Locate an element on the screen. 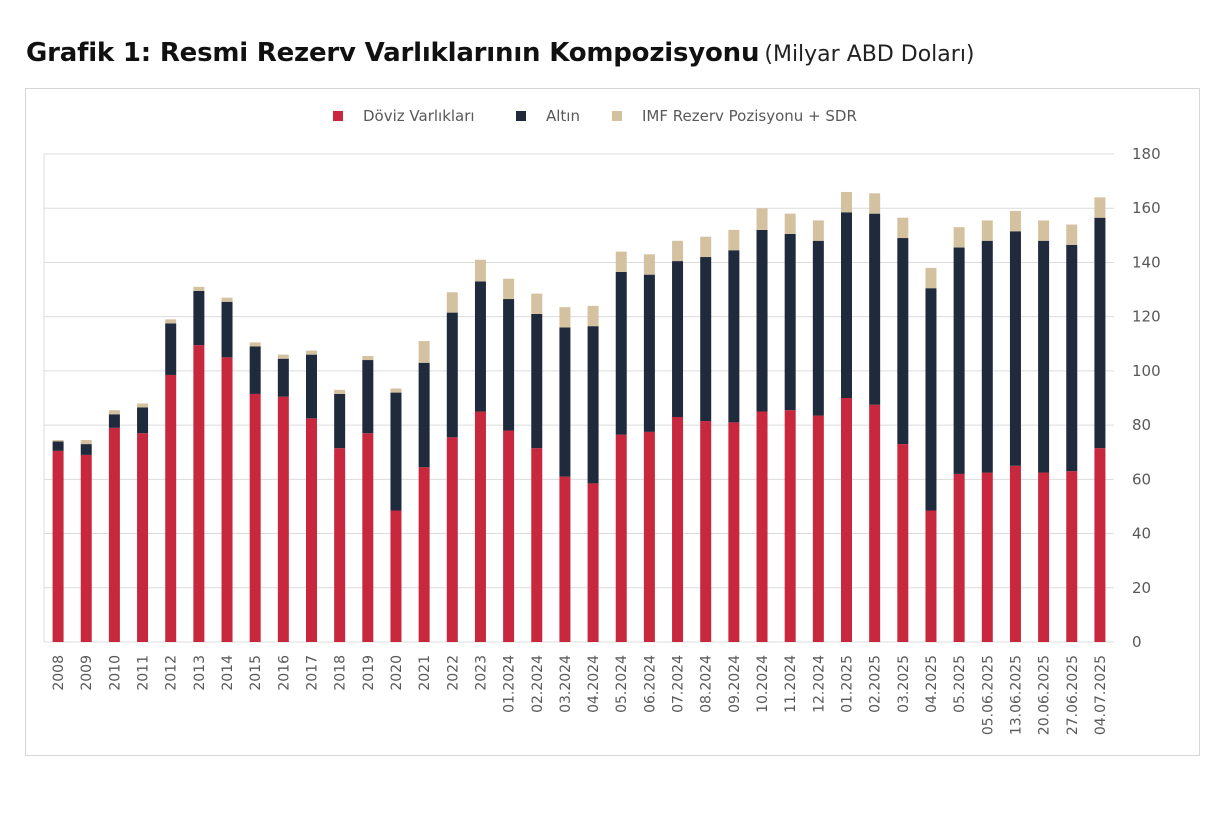 This screenshot has height=822, width=1230. x-tick-label: 03.2024 is located at coordinates (566, 684).